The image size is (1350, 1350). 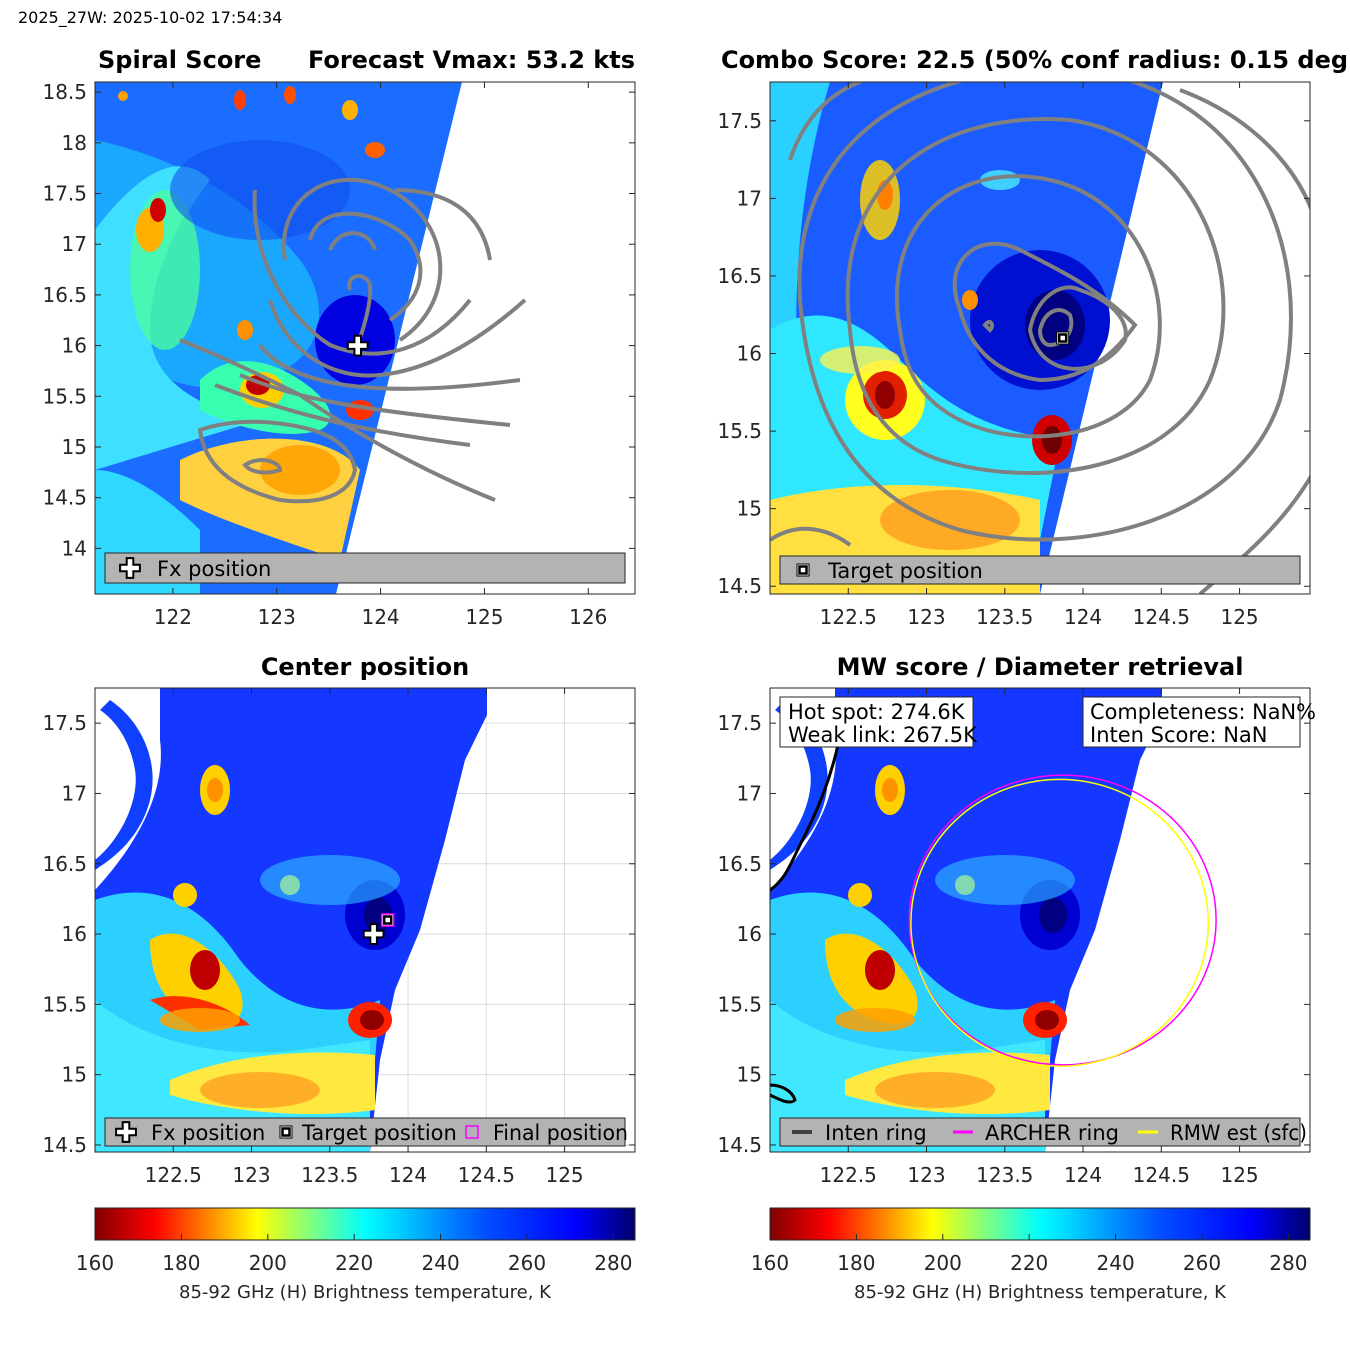 What do you see at coordinates (1052, 1133) in the screenshot?
I see `legend-label-archer: ARCHER ring` at bounding box center [1052, 1133].